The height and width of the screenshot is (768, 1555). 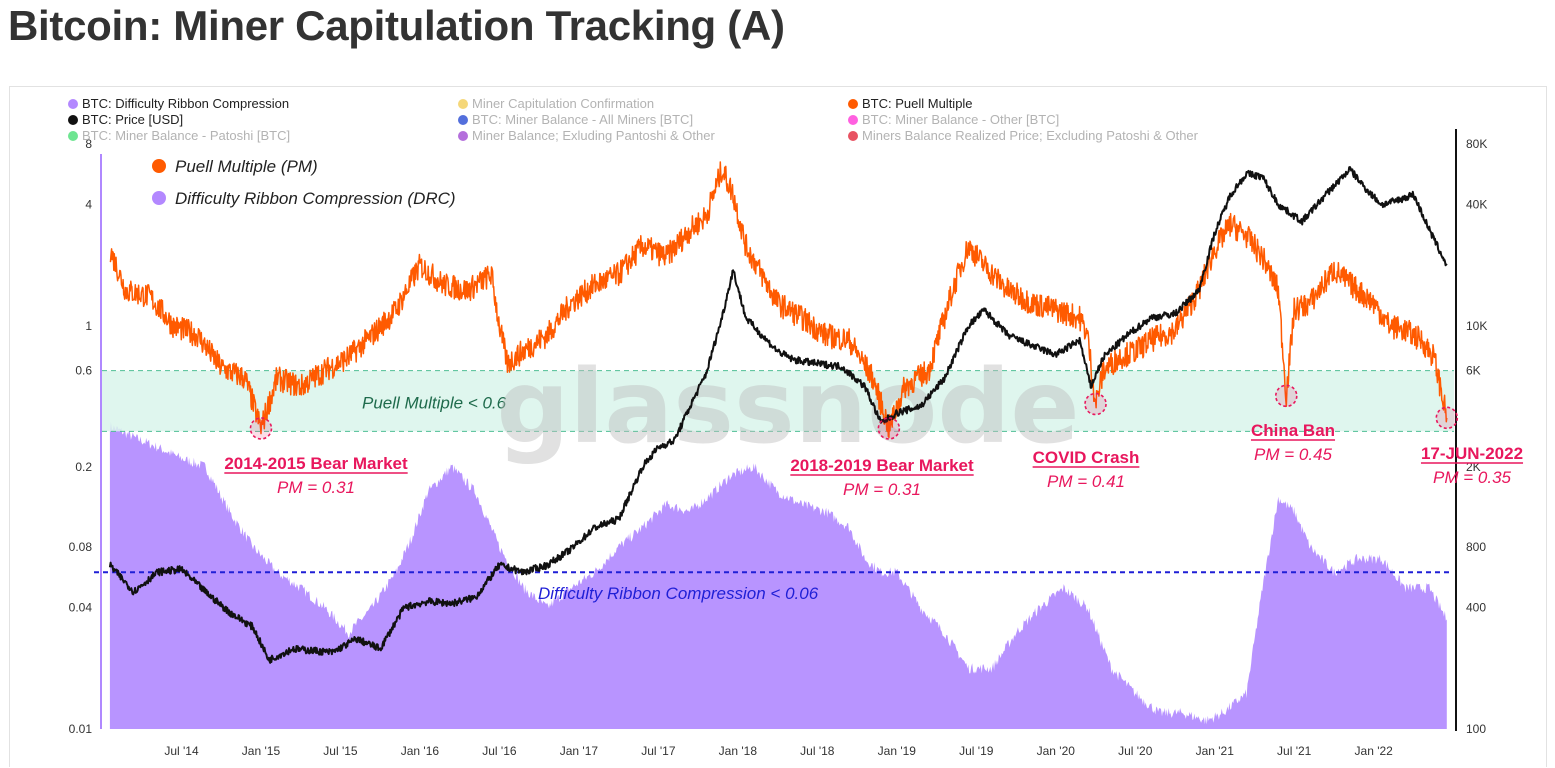 I want to click on y-right-tick-label: 100, so click(x=1476, y=729).